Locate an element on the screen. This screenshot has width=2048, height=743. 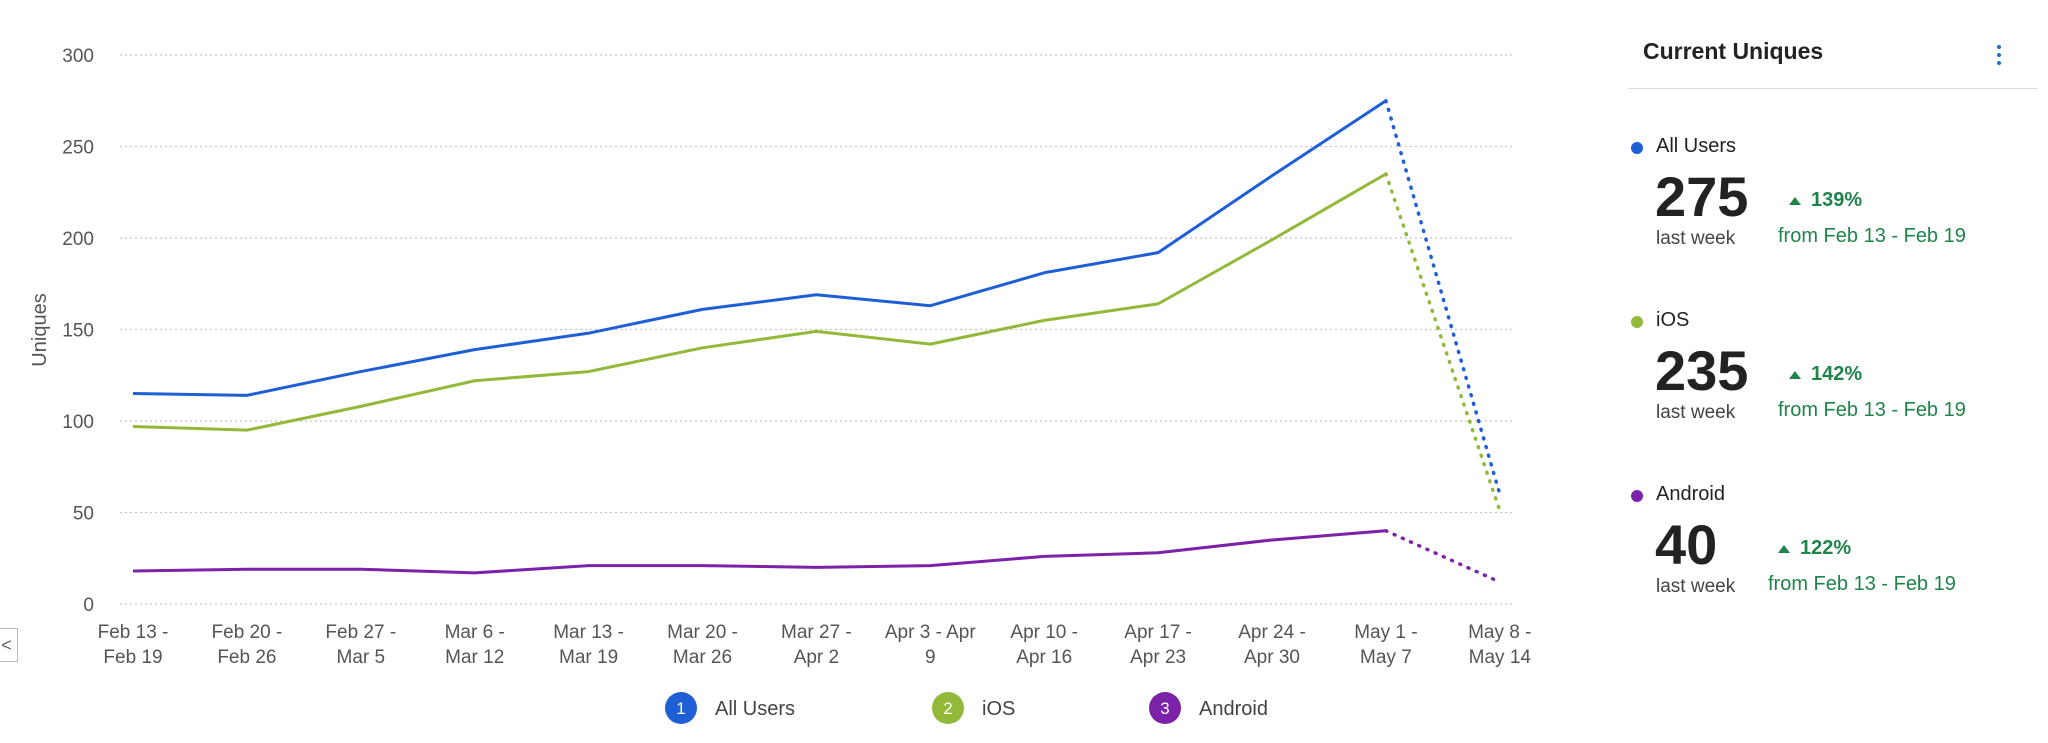
y-tick-label: 200 is located at coordinates (78, 239).